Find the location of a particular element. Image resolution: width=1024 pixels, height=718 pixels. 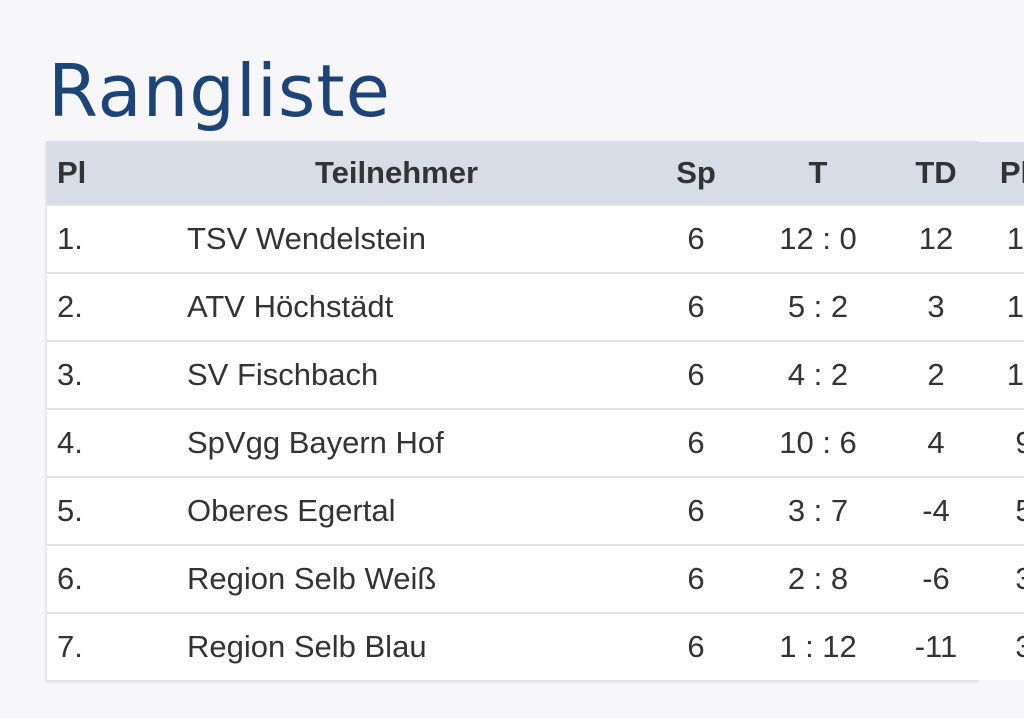

cell-td: -11 is located at coordinates (936, 646).